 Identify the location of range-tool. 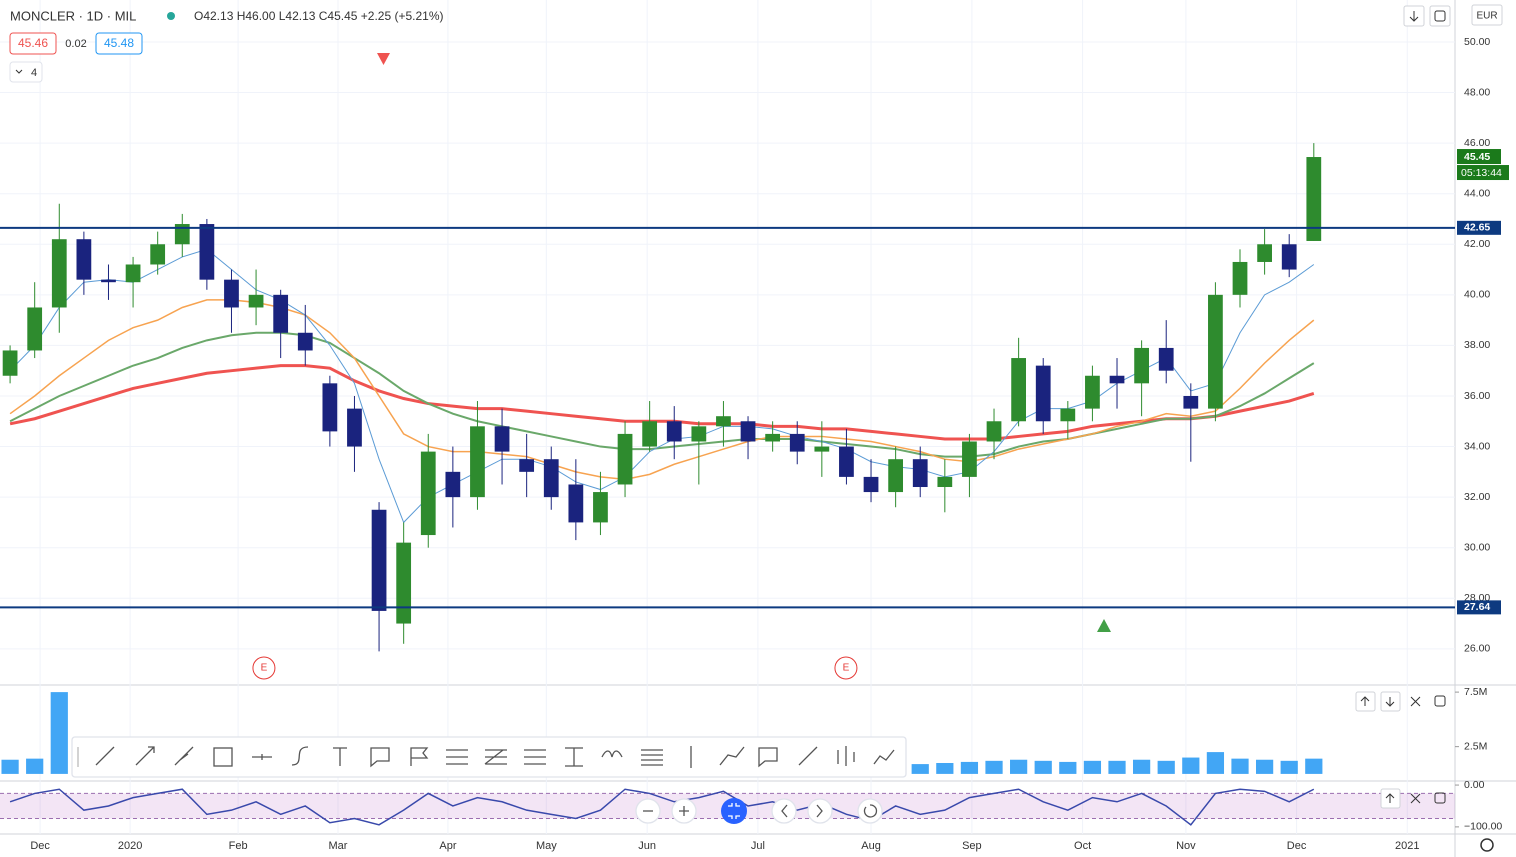
(574, 757).